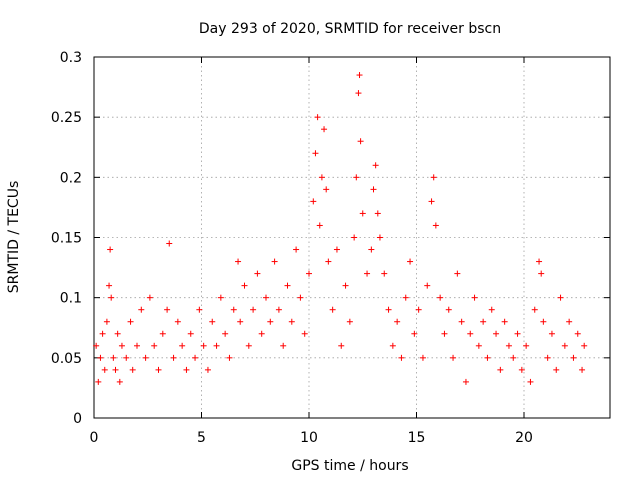  I want to click on y-tick-label: 0.2, so click(71, 178).